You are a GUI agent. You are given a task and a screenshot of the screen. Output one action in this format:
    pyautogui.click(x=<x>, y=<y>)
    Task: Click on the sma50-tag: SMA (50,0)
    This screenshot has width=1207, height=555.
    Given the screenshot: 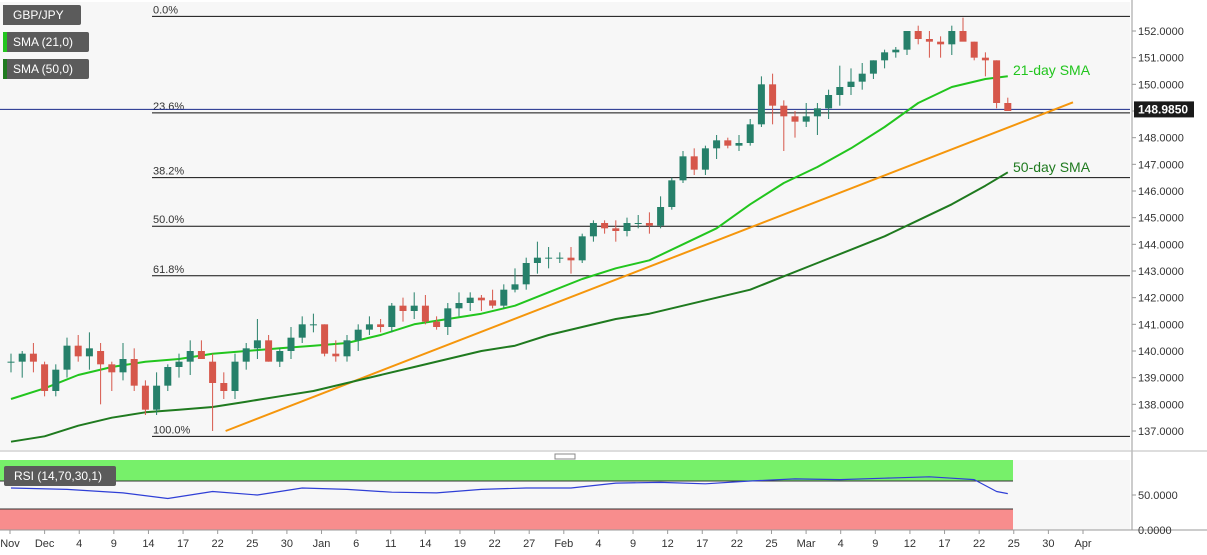 What is the action you would take?
    pyautogui.click(x=46, y=69)
    